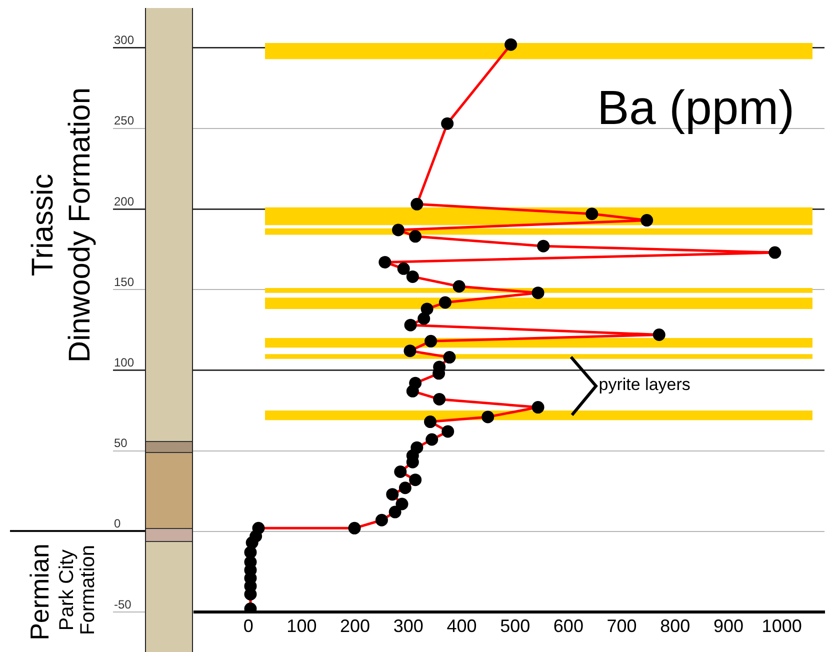 Image resolution: width=832 pixels, height=652 pixels. I want to click on x-tick-label: 900, so click(728, 626).